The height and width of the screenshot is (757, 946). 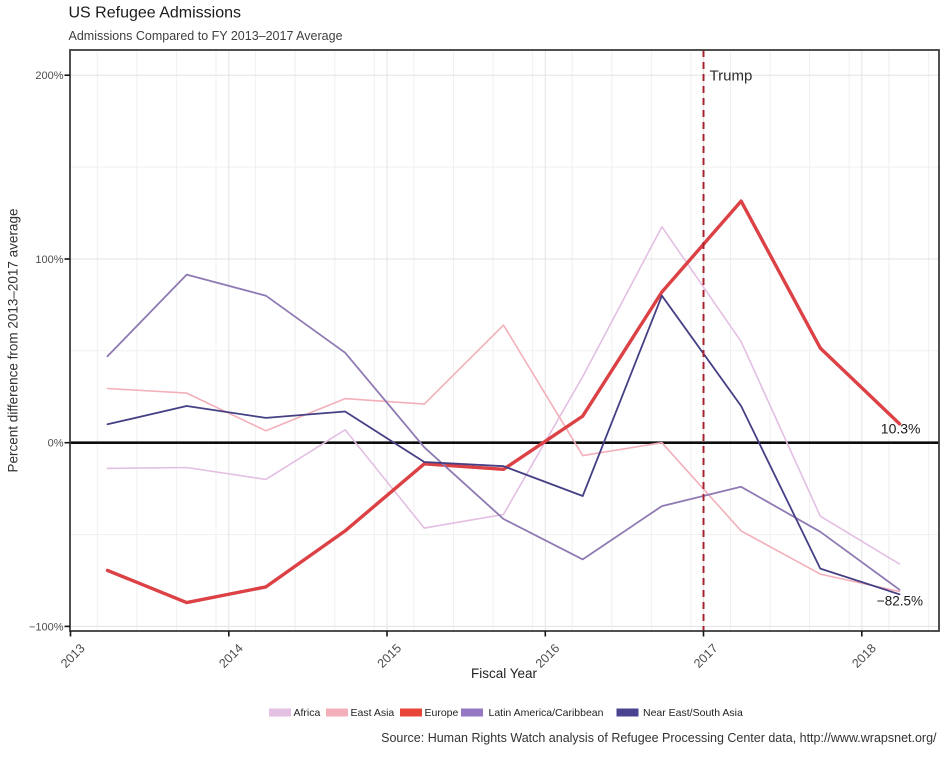 What do you see at coordinates (731, 76) in the screenshot?
I see `svg-text: Trump` at bounding box center [731, 76].